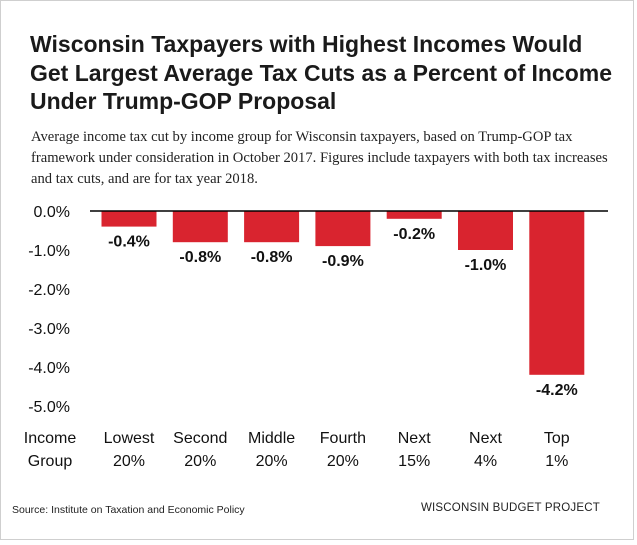 The width and height of the screenshot is (637, 545). Describe the element at coordinates (272, 257) in the screenshot. I see `bar-value-label-2: -0.8%` at that location.